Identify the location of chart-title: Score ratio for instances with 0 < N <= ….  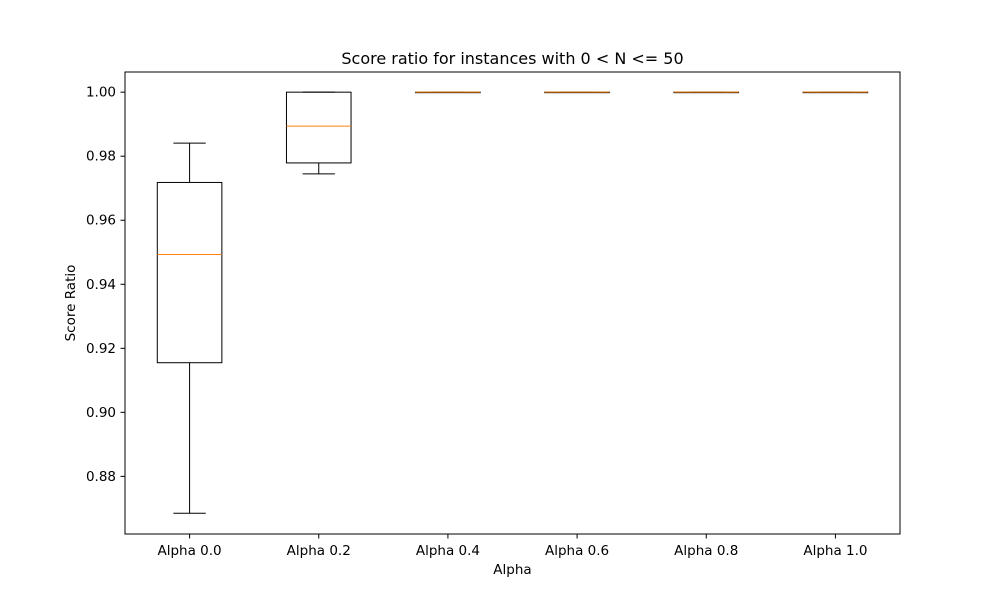
(512, 58).